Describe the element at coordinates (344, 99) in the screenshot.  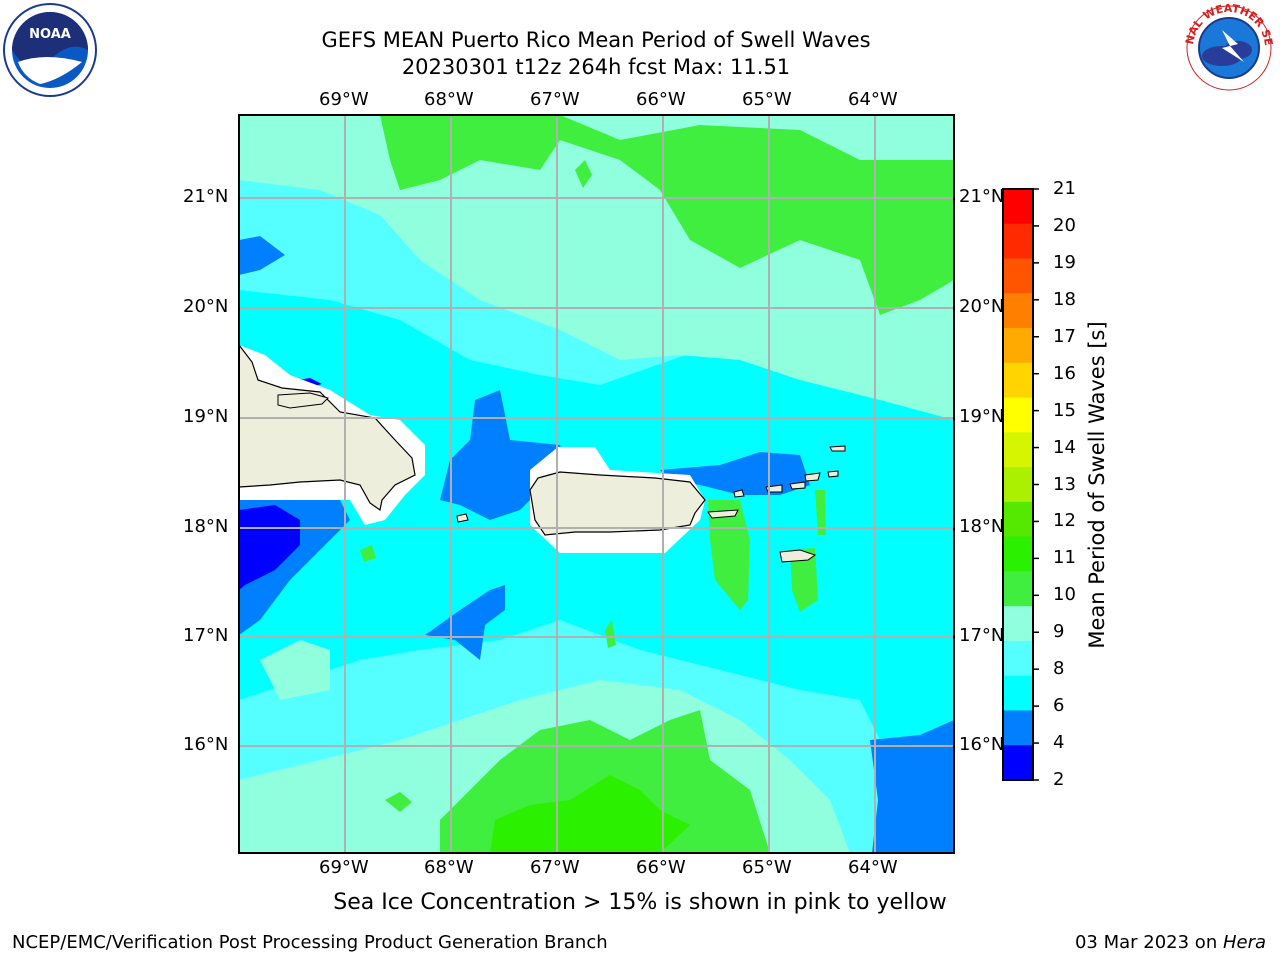
I see `lon-label-top: 69°W` at that location.